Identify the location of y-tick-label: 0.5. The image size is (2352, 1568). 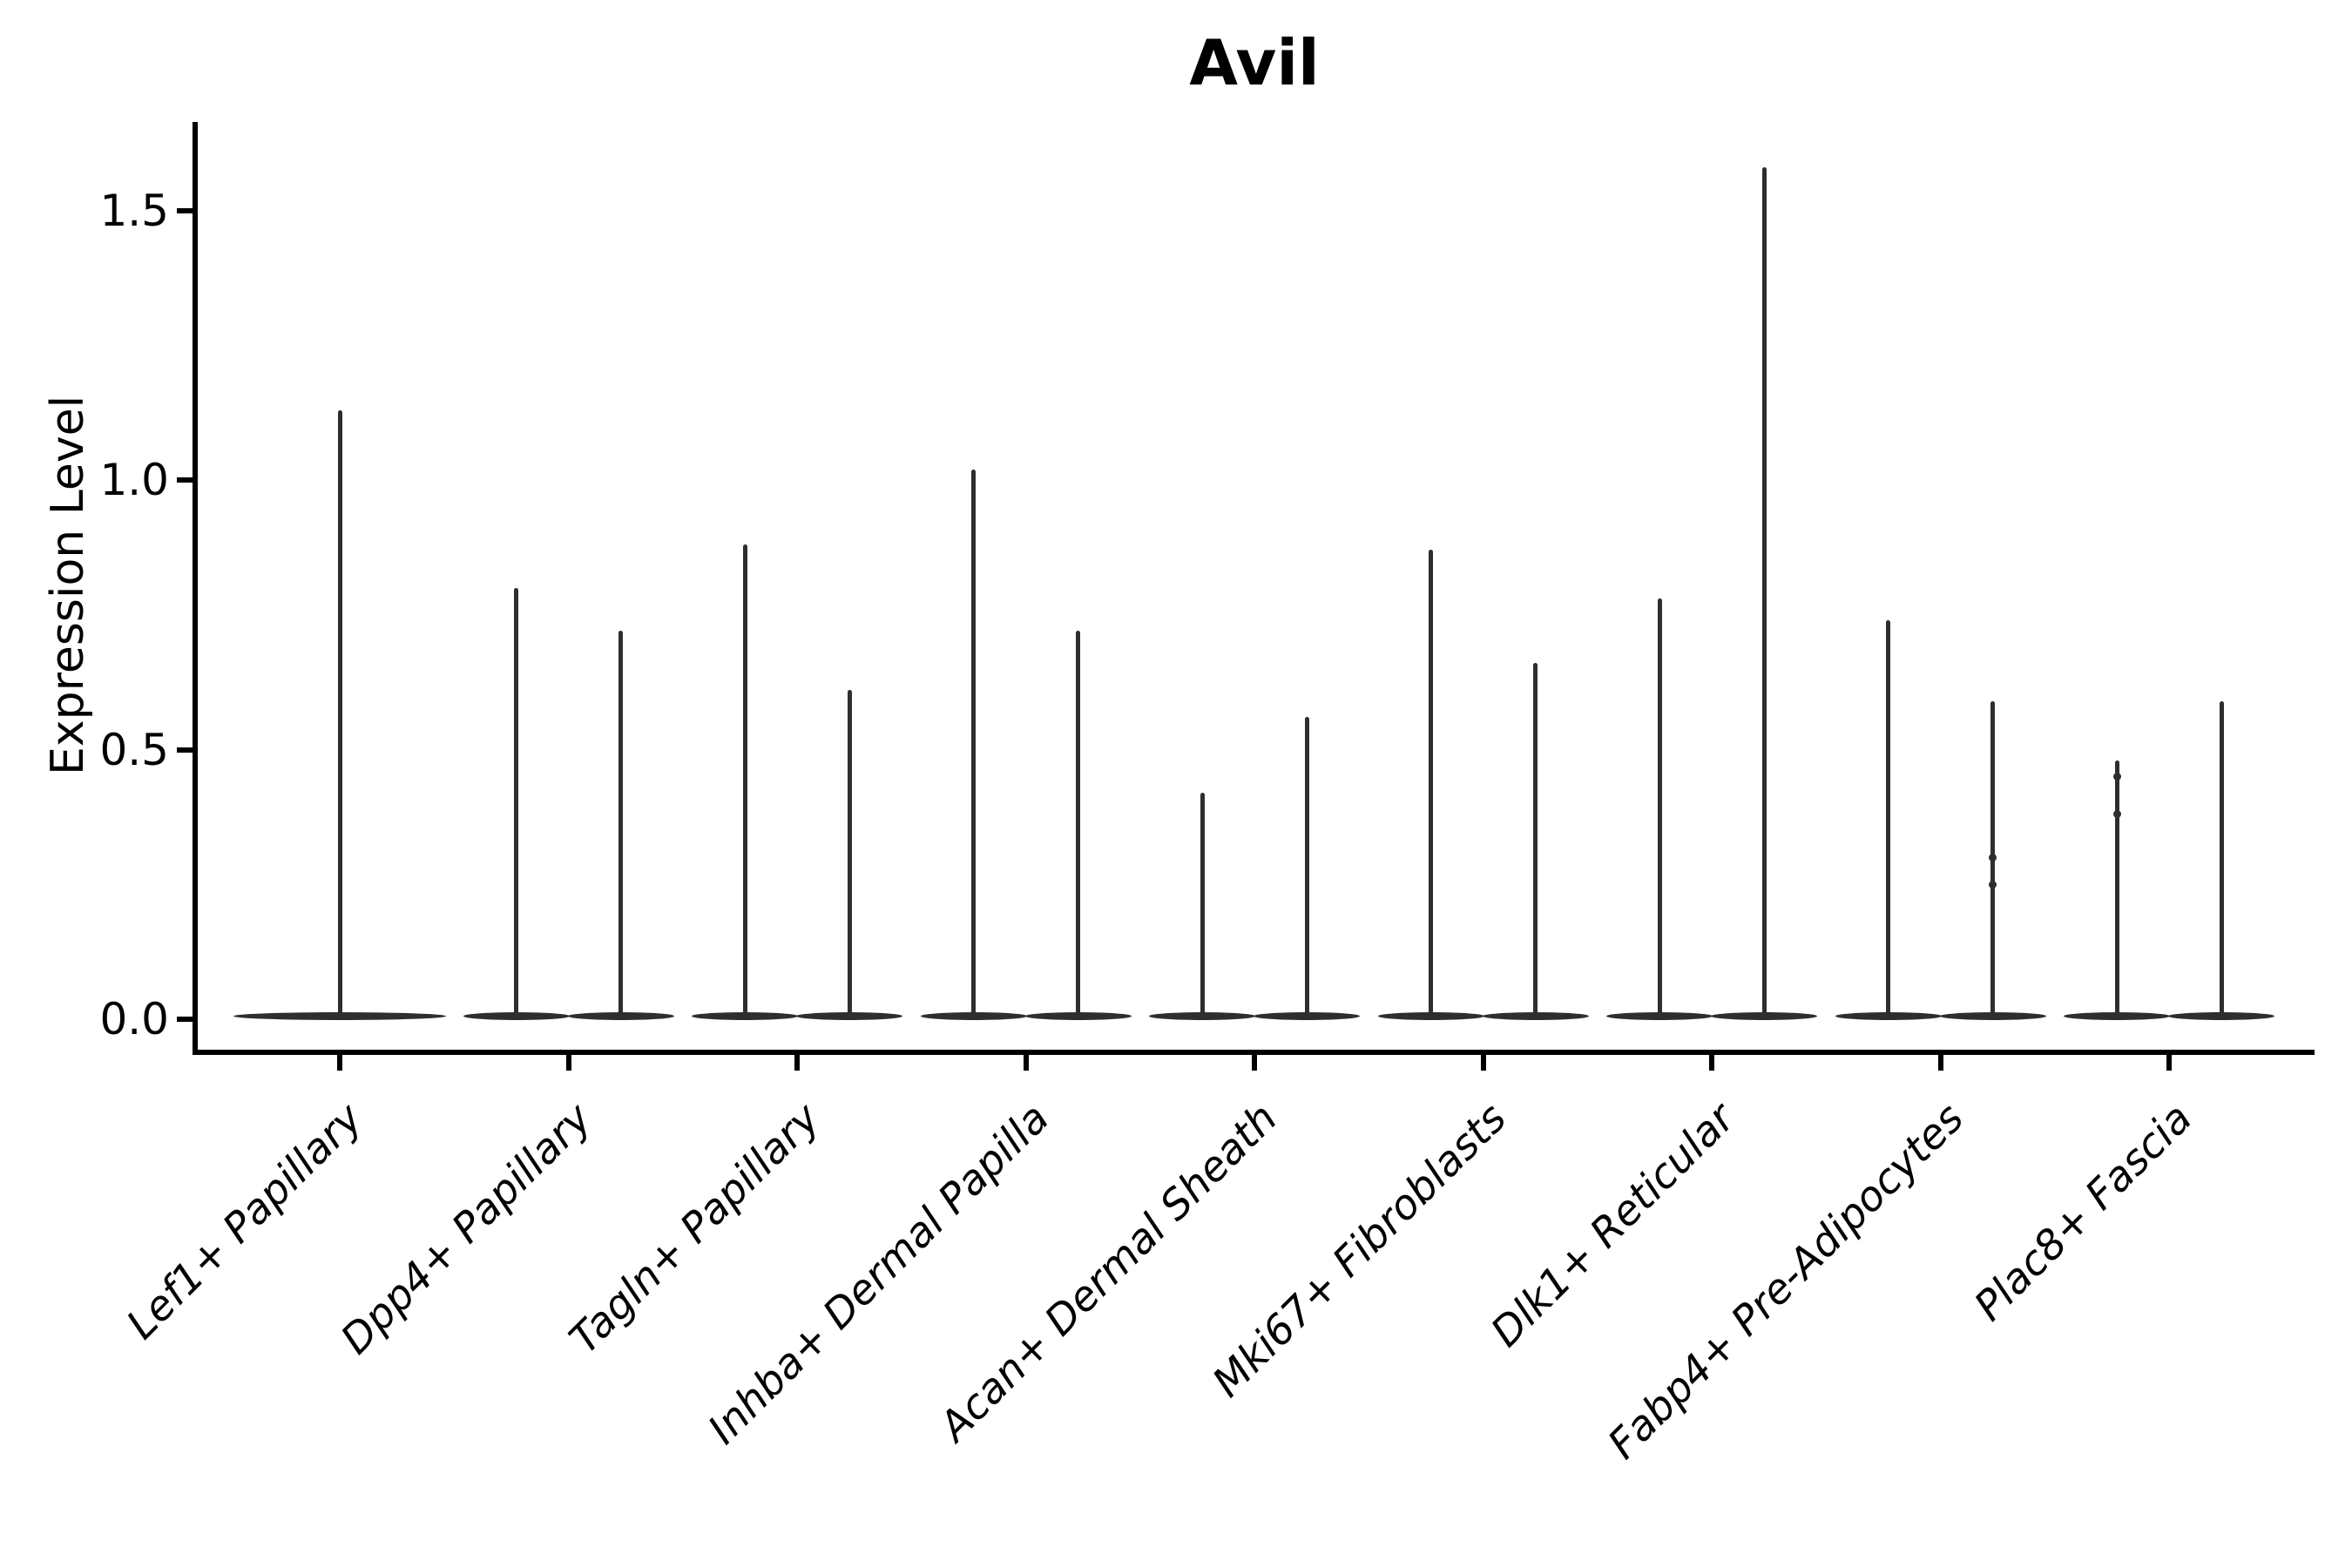
(134, 749).